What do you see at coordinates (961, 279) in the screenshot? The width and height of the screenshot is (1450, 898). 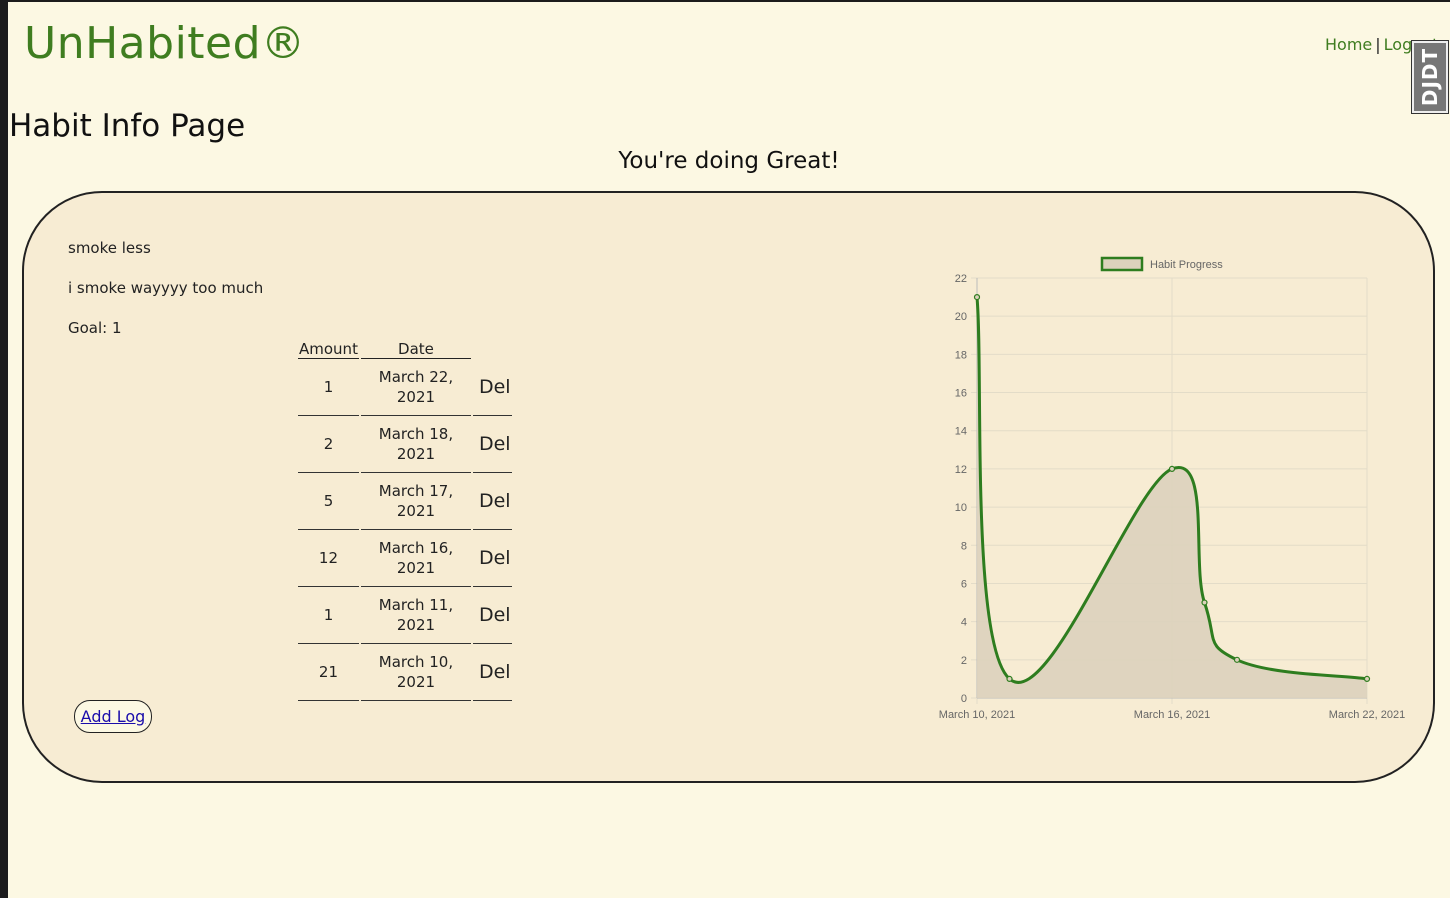 I see `y-tick-label: 22` at bounding box center [961, 279].